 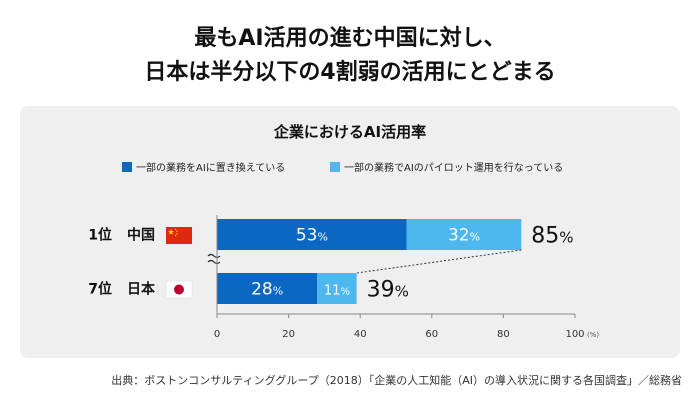 What do you see at coordinates (210, 167) in the screenshot?
I see `legend-label-1: 一部の業務をAIに置き換えている` at bounding box center [210, 167].